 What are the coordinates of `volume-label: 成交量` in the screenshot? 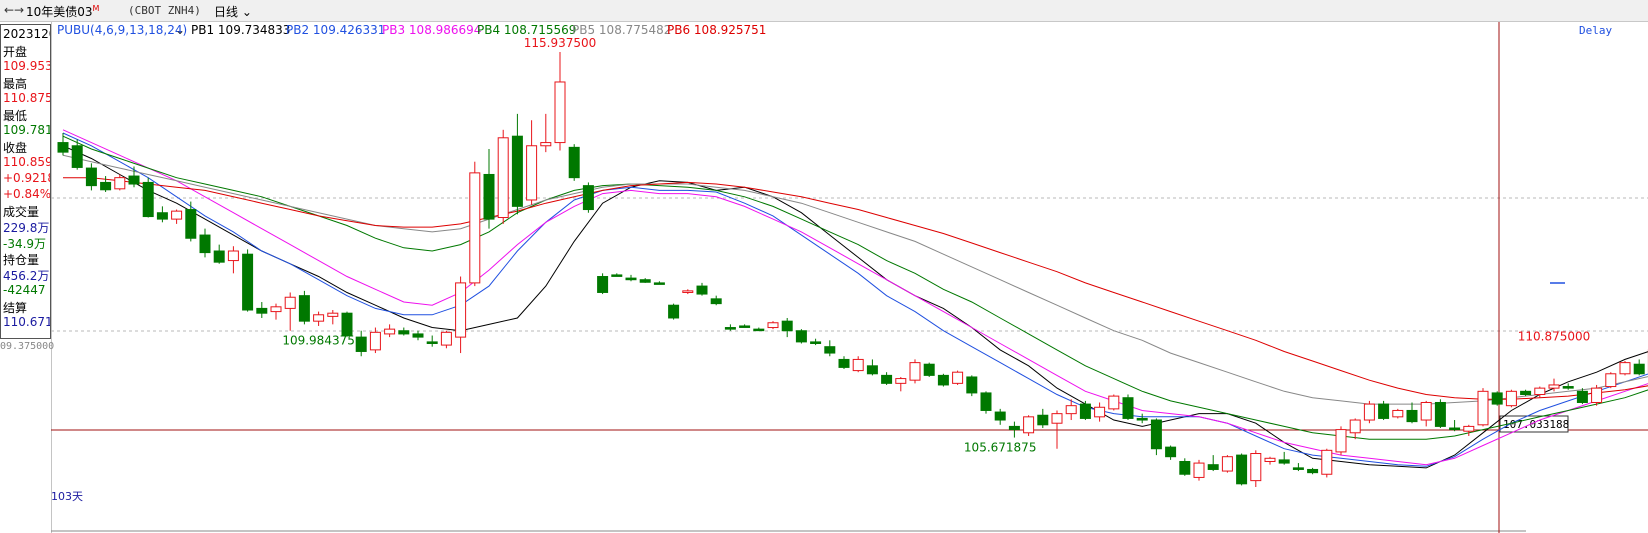 It's located at (21, 212).